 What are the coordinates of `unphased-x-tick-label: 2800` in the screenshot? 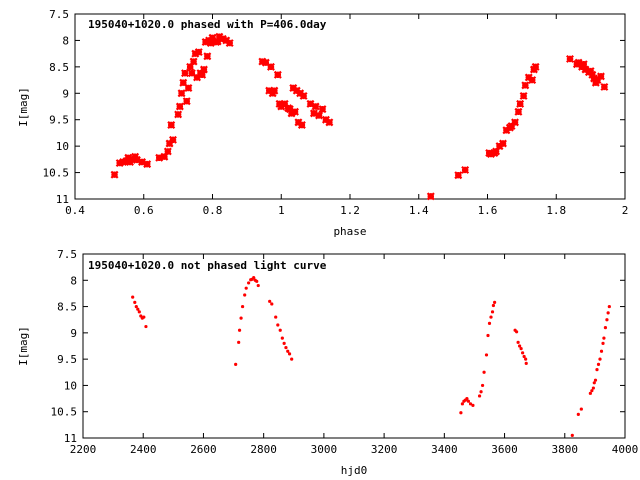 It's located at (263, 449).